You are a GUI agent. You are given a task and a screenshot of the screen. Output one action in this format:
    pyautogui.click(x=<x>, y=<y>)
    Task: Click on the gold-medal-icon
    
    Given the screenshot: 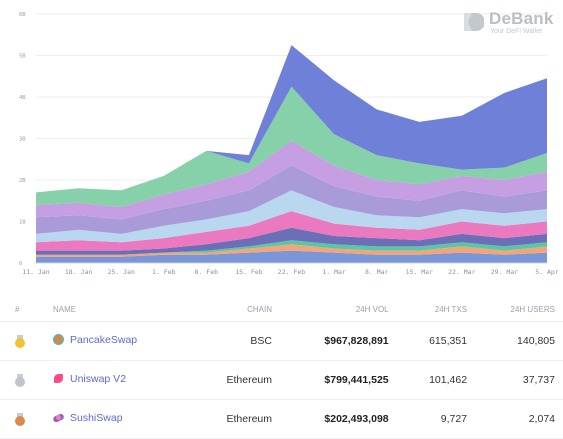 What is the action you would take?
    pyautogui.click(x=20, y=341)
    